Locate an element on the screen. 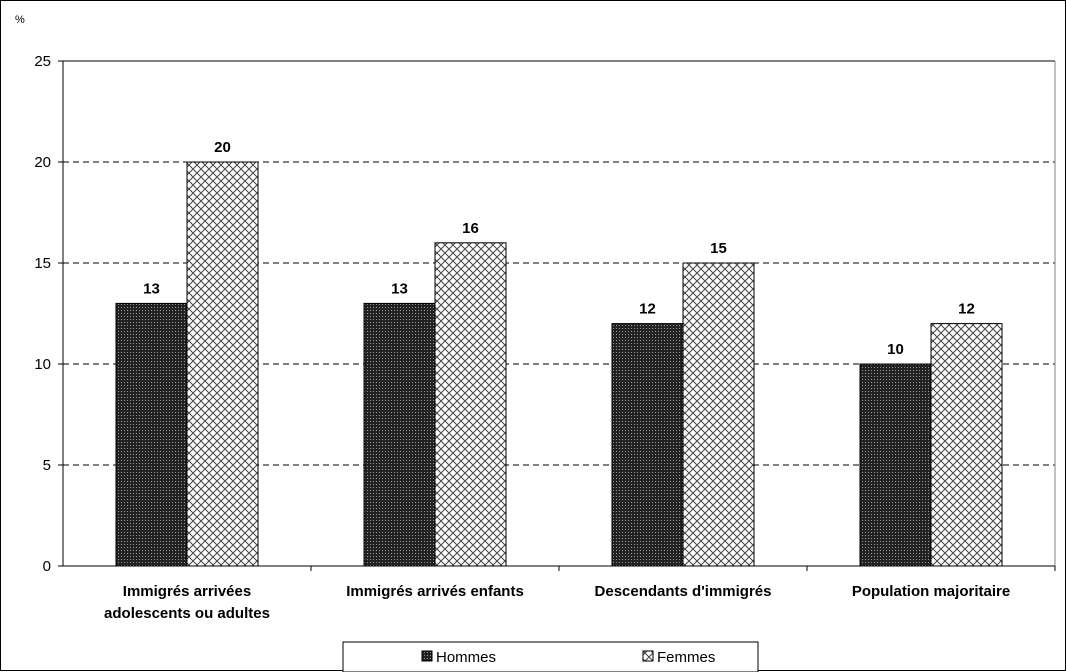  y-tick-label: 0 is located at coordinates (47, 566).